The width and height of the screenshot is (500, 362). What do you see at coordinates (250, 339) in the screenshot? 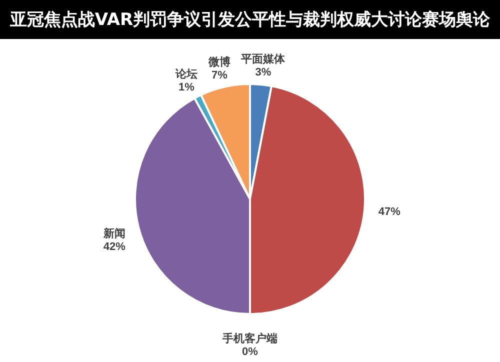
I see `category-label: 手机客户端` at bounding box center [250, 339].